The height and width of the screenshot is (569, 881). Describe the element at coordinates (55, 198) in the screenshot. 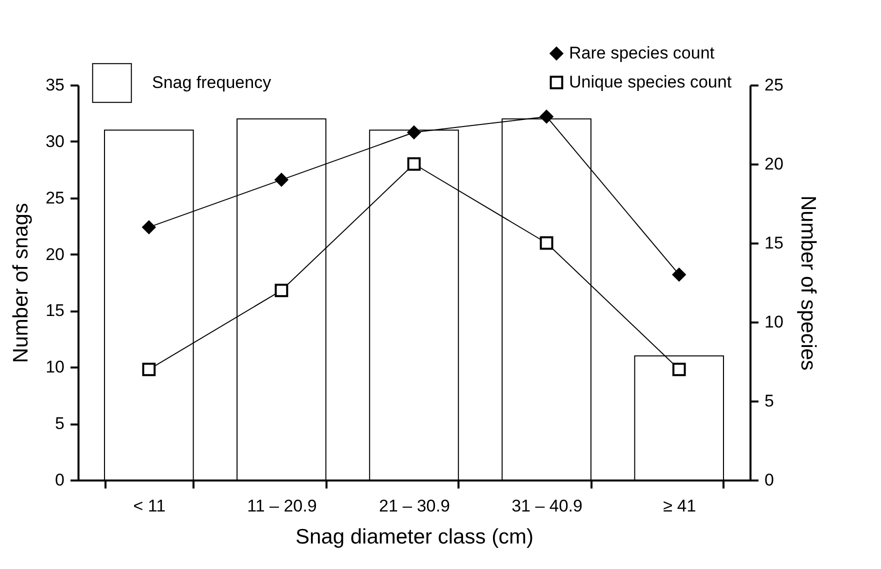

I see `y-tick-label: 25` at that location.